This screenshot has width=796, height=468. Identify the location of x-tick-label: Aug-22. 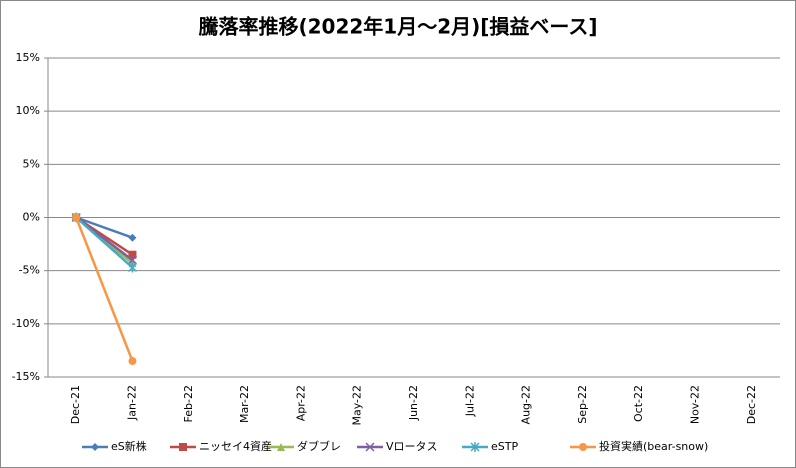
(526, 404).